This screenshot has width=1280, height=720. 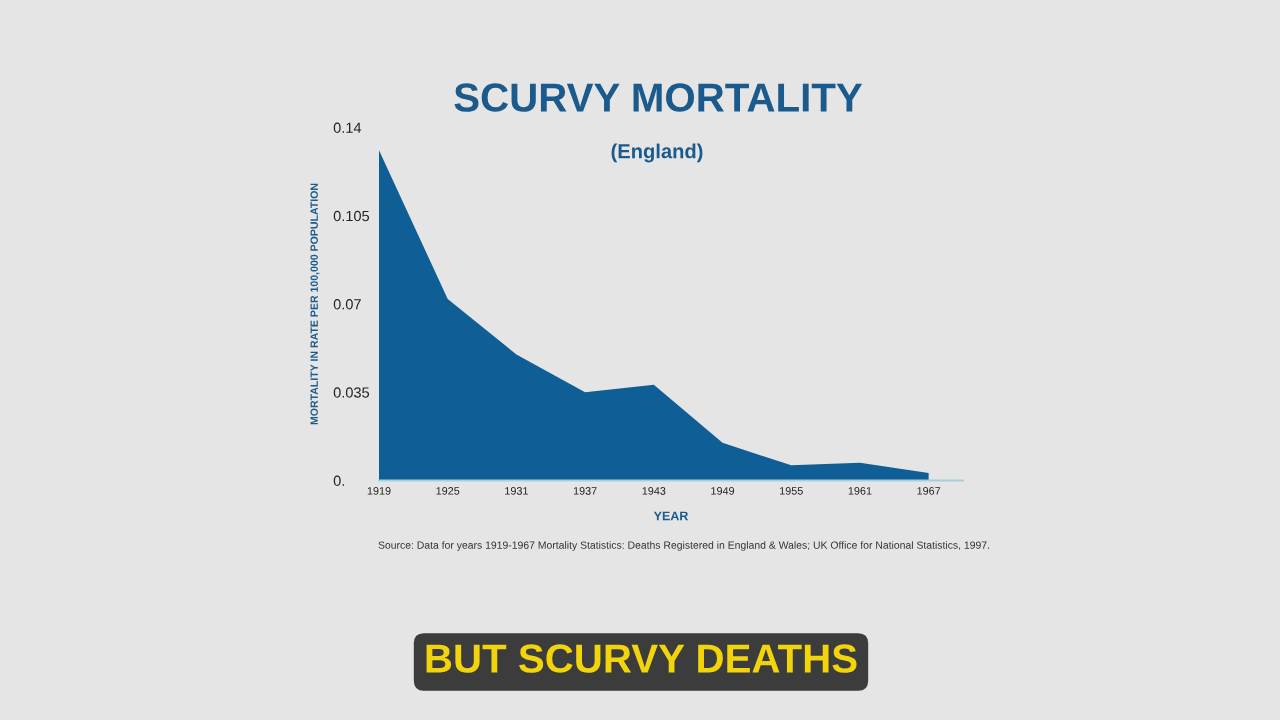 What do you see at coordinates (657, 153) in the screenshot?
I see `text: (England)` at bounding box center [657, 153].